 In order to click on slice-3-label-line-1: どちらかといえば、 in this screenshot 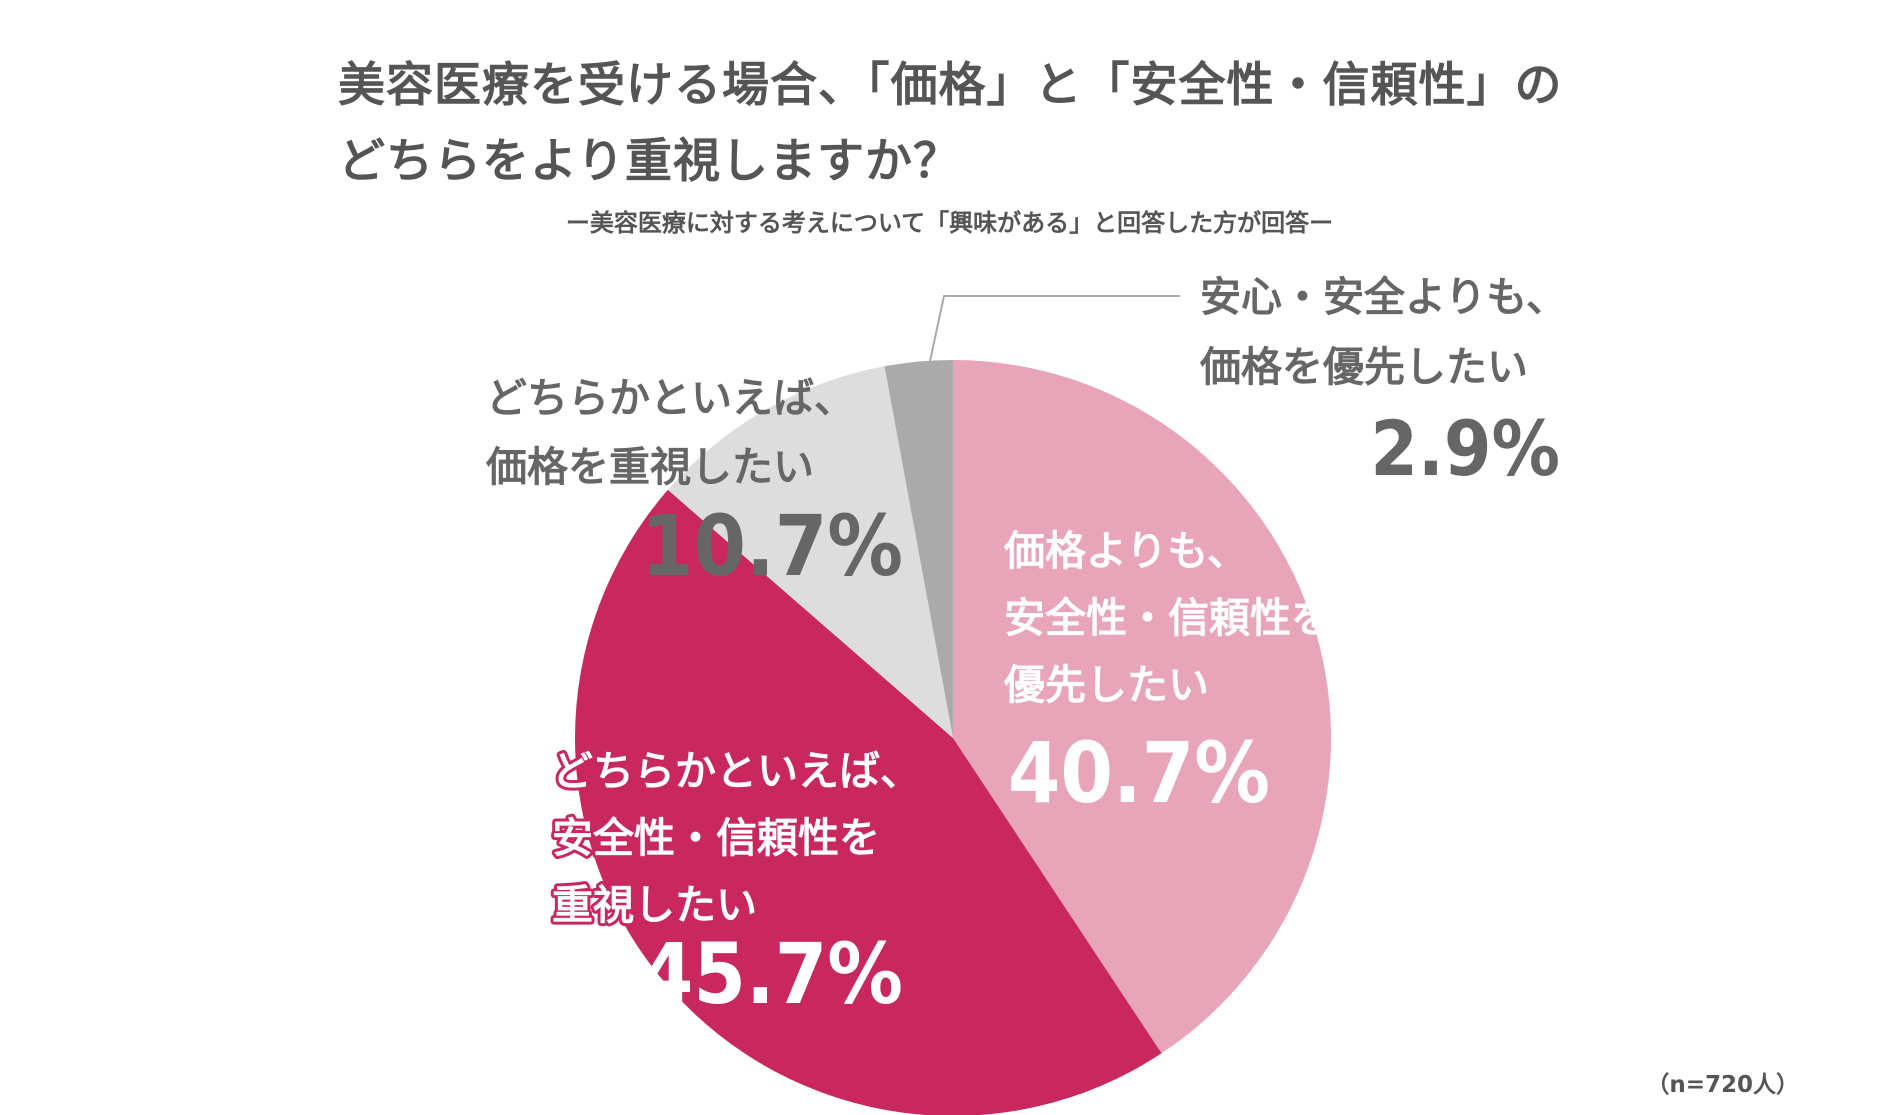, I will do `click(670, 398)`.